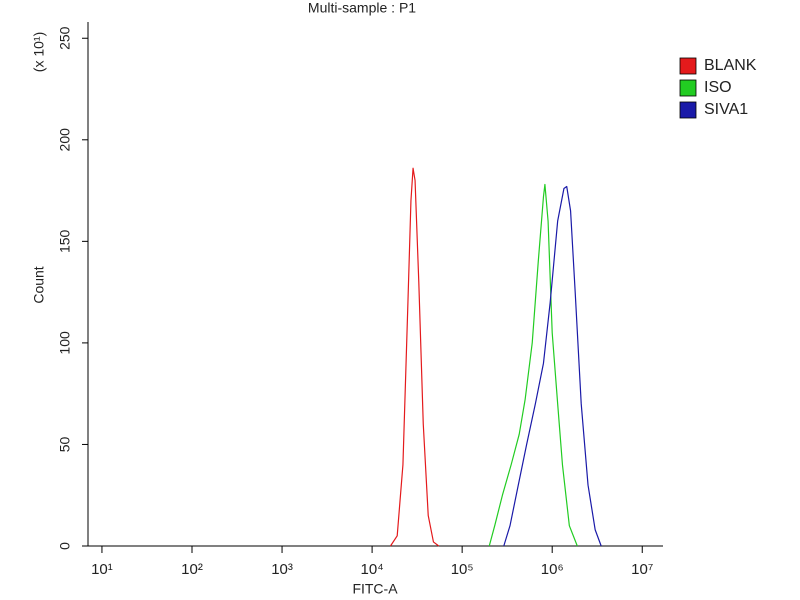 The width and height of the screenshot is (800, 600). What do you see at coordinates (65, 444) in the screenshot?
I see `y-tick-label: 50` at bounding box center [65, 444].